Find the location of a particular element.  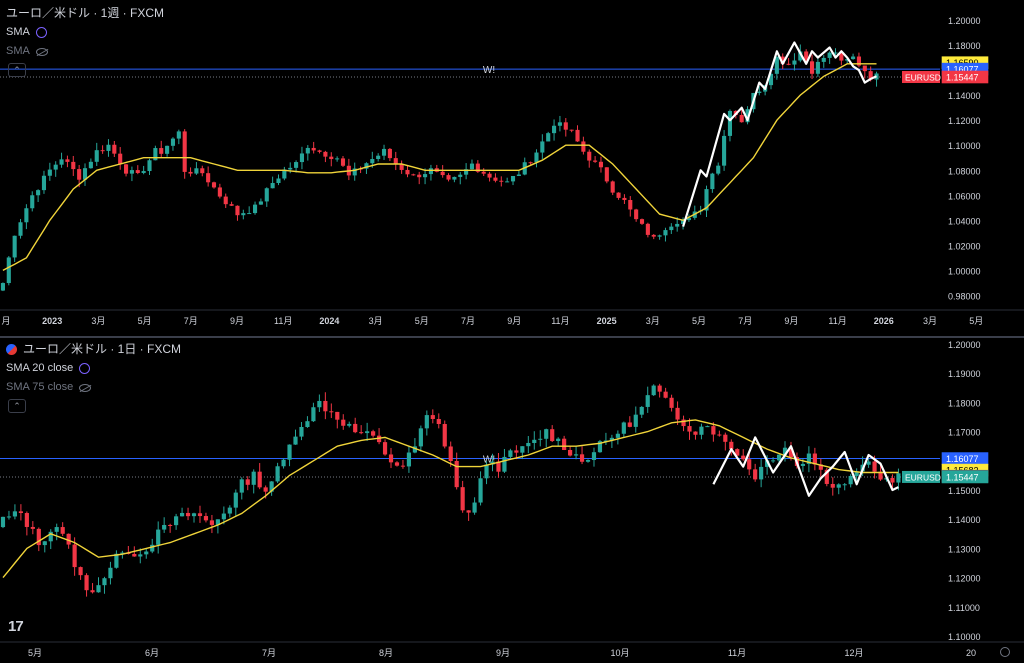

price-tick-label: 1.12000 is located at coordinates (964, 121).